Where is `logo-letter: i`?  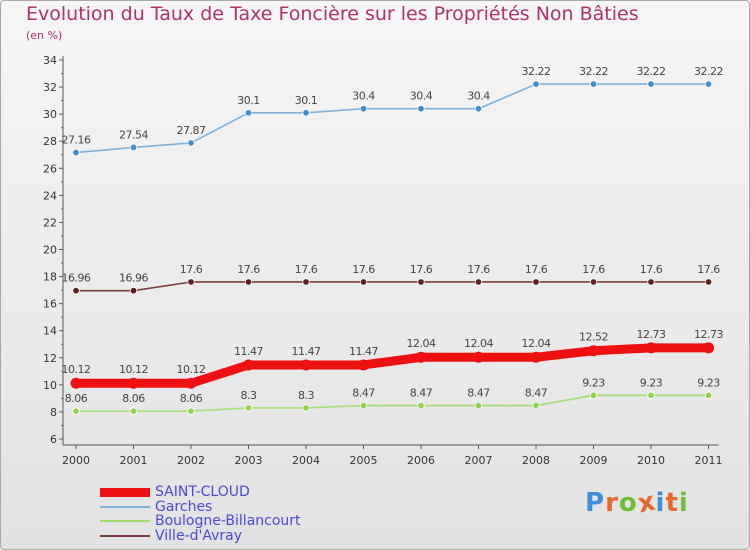 logo-letter: i is located at coordinates (660, 503).